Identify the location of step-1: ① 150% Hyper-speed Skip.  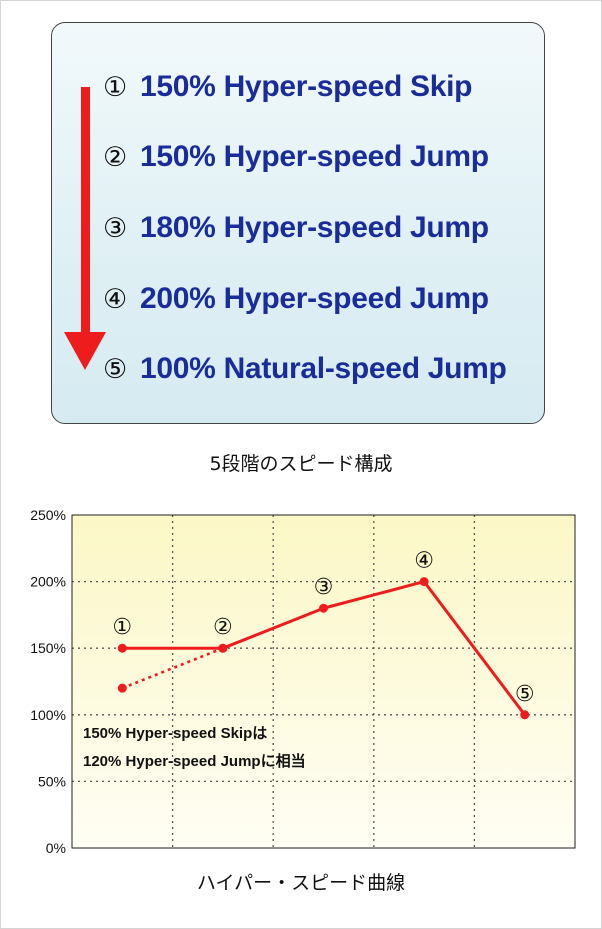
(287, 87).